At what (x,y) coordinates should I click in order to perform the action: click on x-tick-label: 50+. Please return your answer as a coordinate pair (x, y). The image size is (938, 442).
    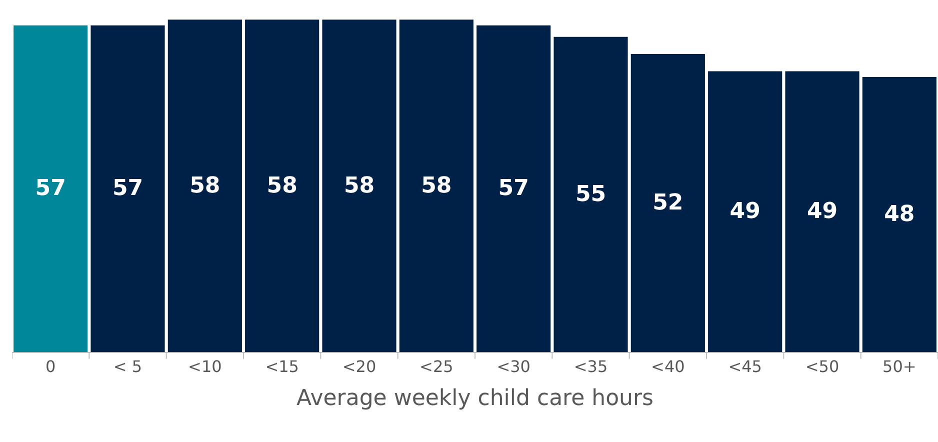
    Looking at the image, I should click on (899, 366).